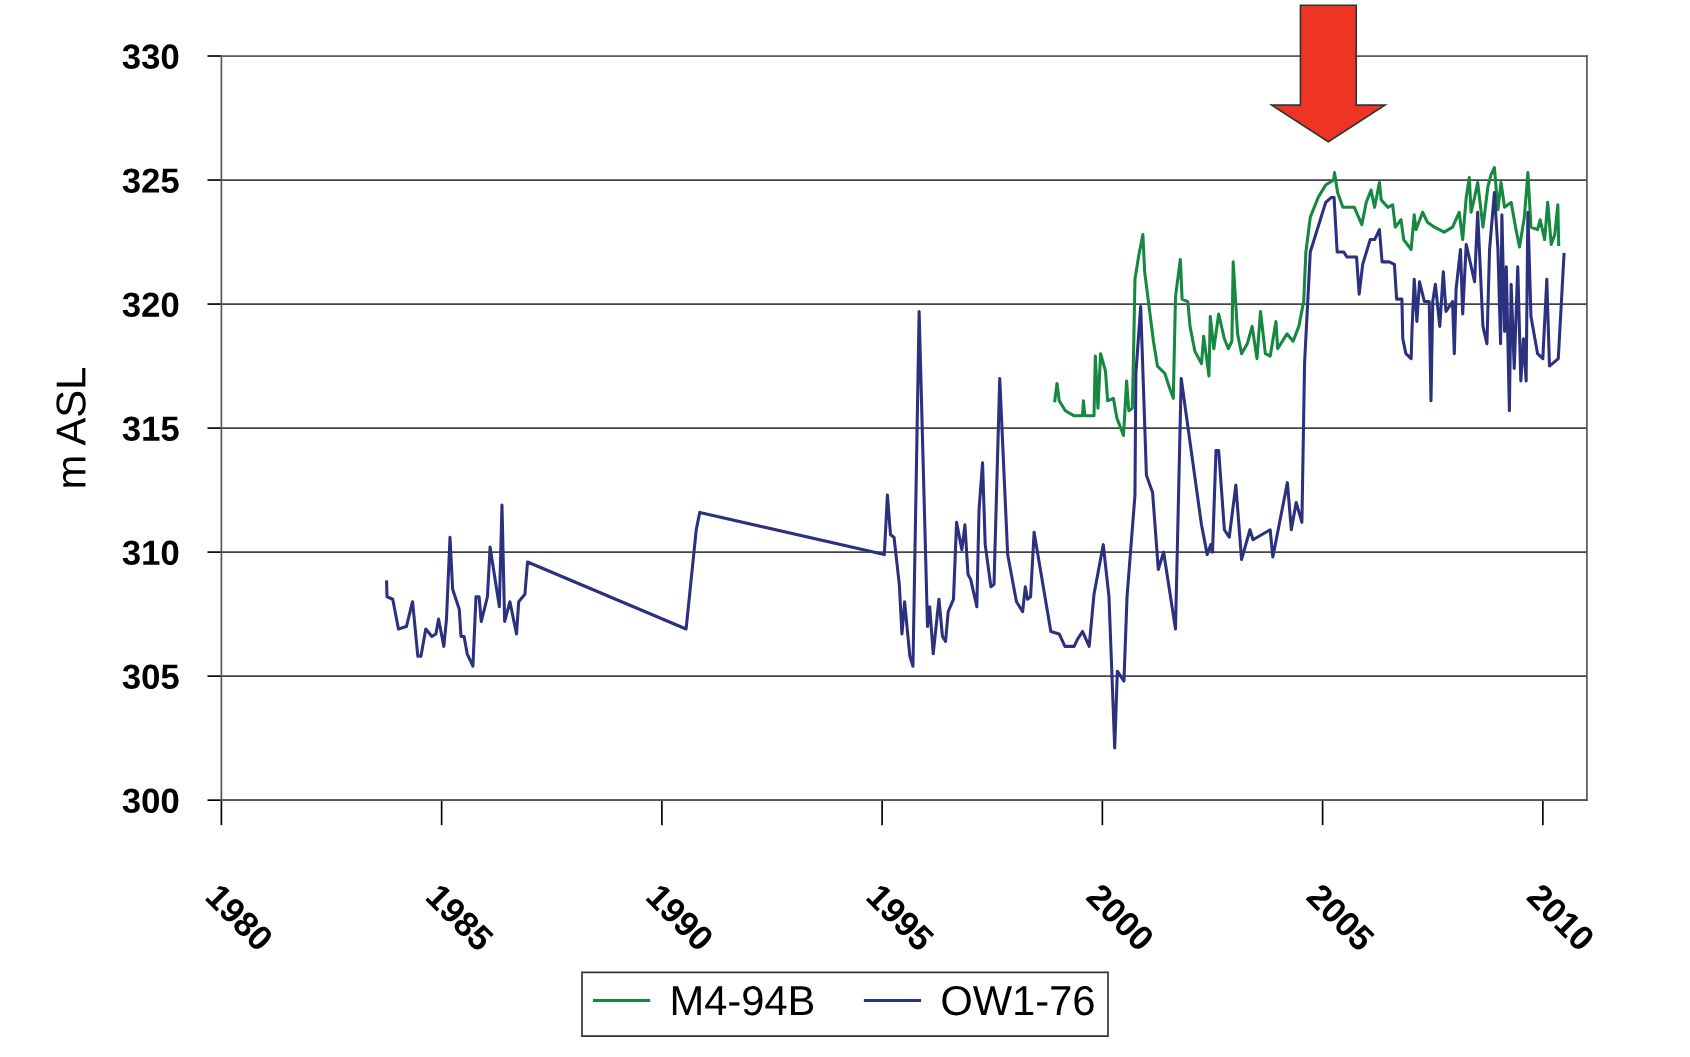 This screenshot has height=1057, width=1690. I want to click on y-tick-label: 315, so click(150, 429).